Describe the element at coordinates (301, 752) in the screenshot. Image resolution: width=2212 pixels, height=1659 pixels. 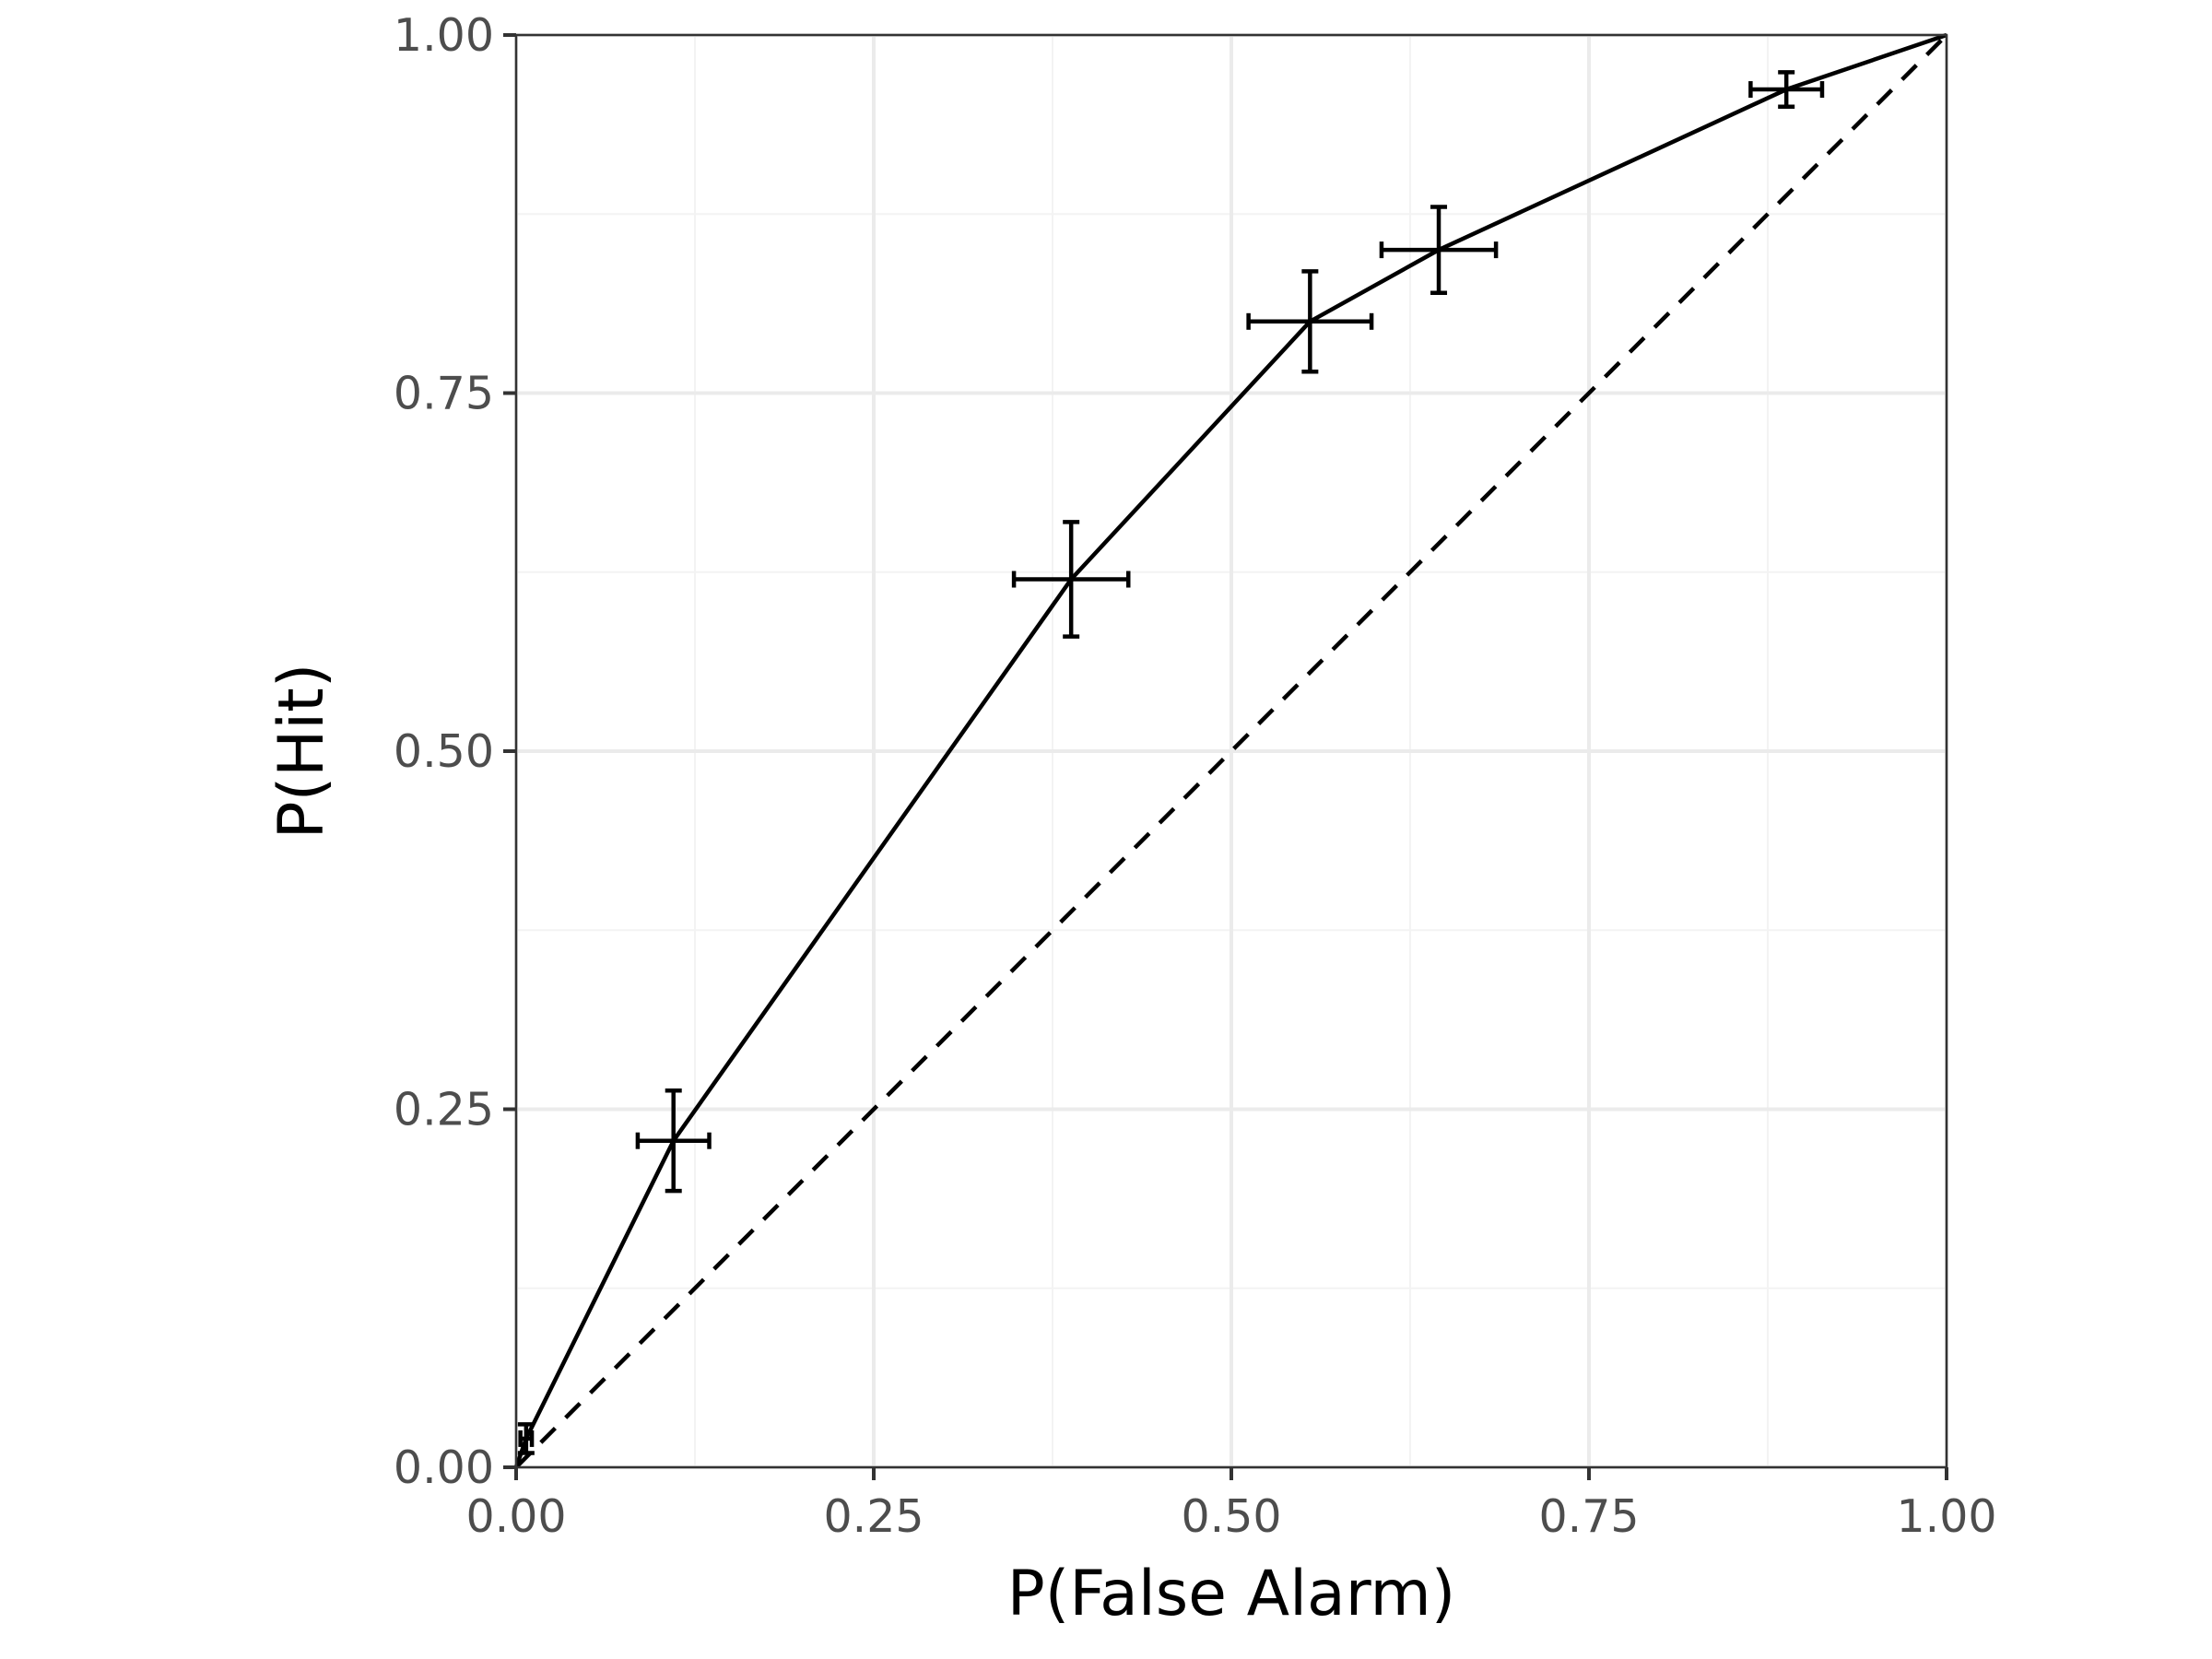
I see `y-axis-title: P(Hit)` at that location.